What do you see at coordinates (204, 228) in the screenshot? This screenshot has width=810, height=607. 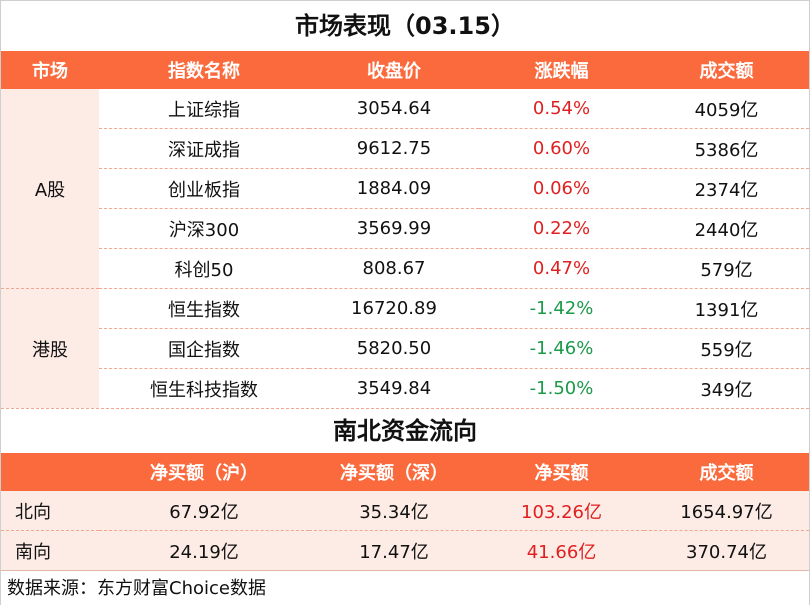 I see `index-name: 沪深300` at bounding box center [204, 228].